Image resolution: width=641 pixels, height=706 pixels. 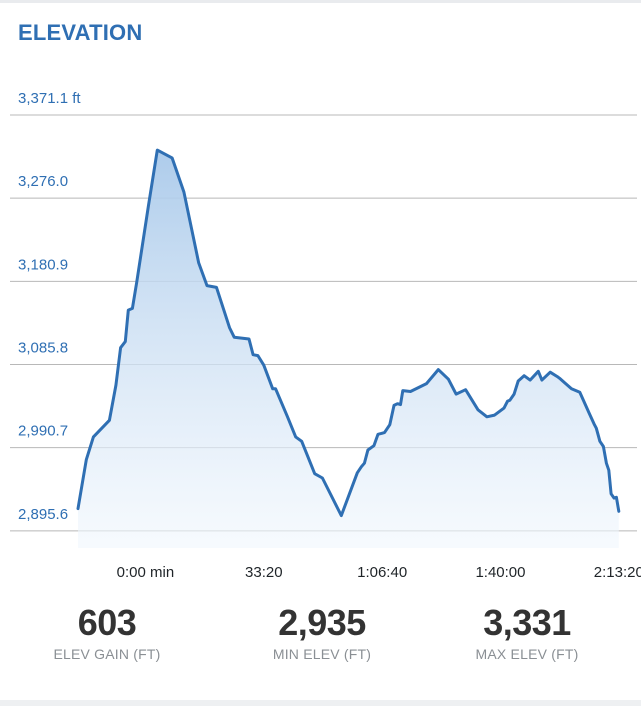 I want to click on bottom-divider, so click(x=320, y=703).